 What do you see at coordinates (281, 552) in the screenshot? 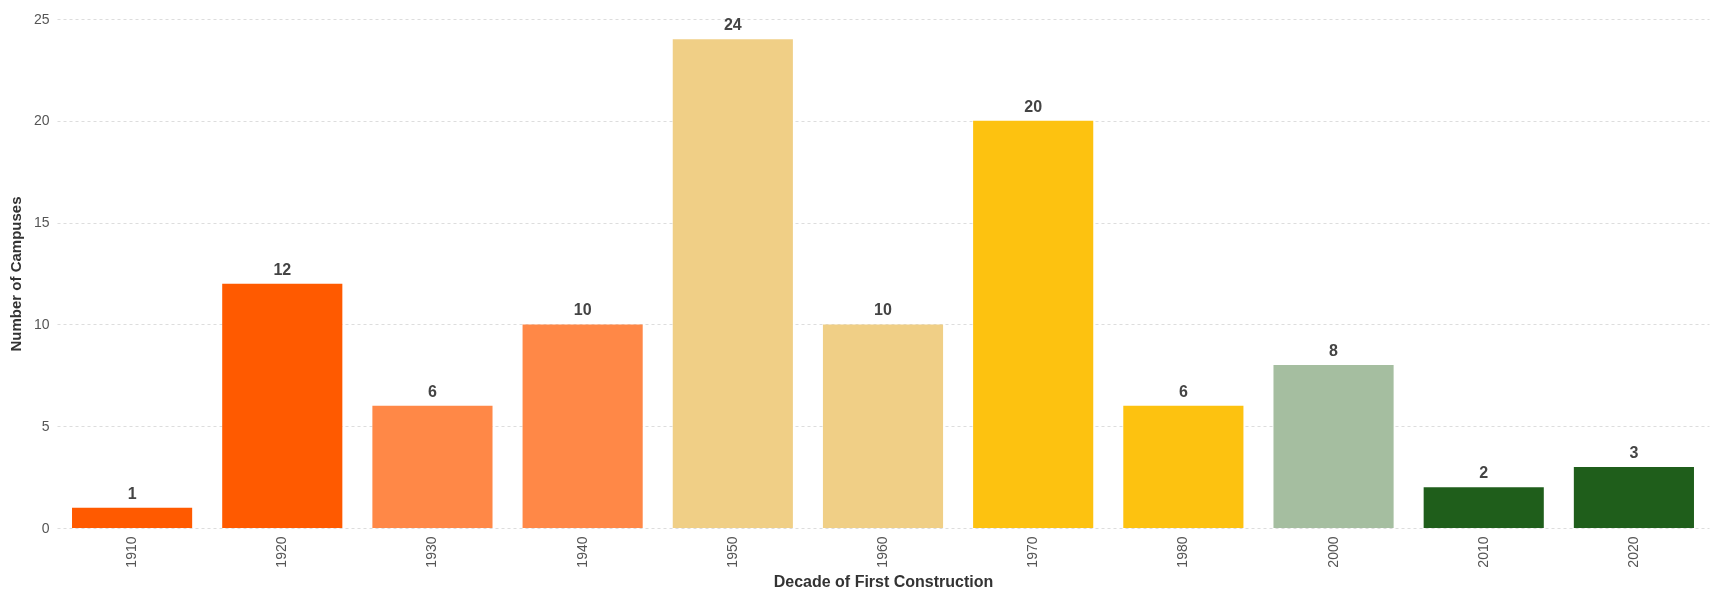
I see `x-tick-label: 1920` at bounding box center [281, 552].